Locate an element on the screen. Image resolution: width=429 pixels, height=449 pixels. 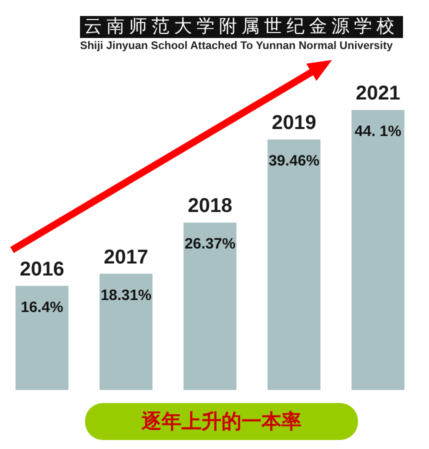
data-label: 18.31% is located at coordinates (126, 295).